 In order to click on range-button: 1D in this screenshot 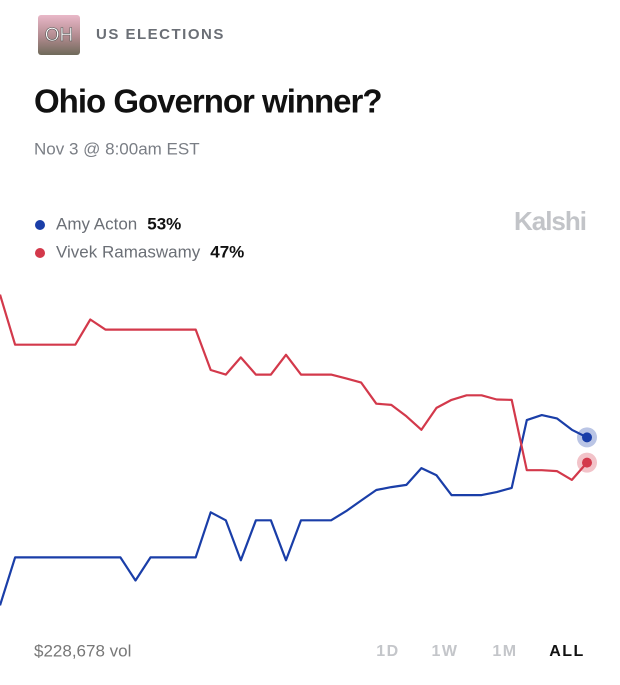, I will do `click(387, 651)`.